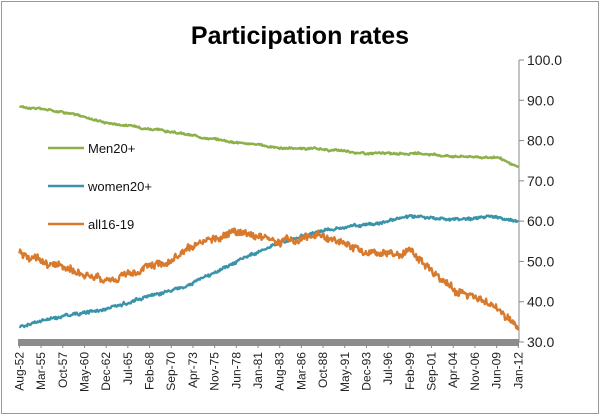  What do you see at coordinates (540, 342) in the screenshot?
I see `y-tick-label: 30.0` at bounding box center [540, 342].